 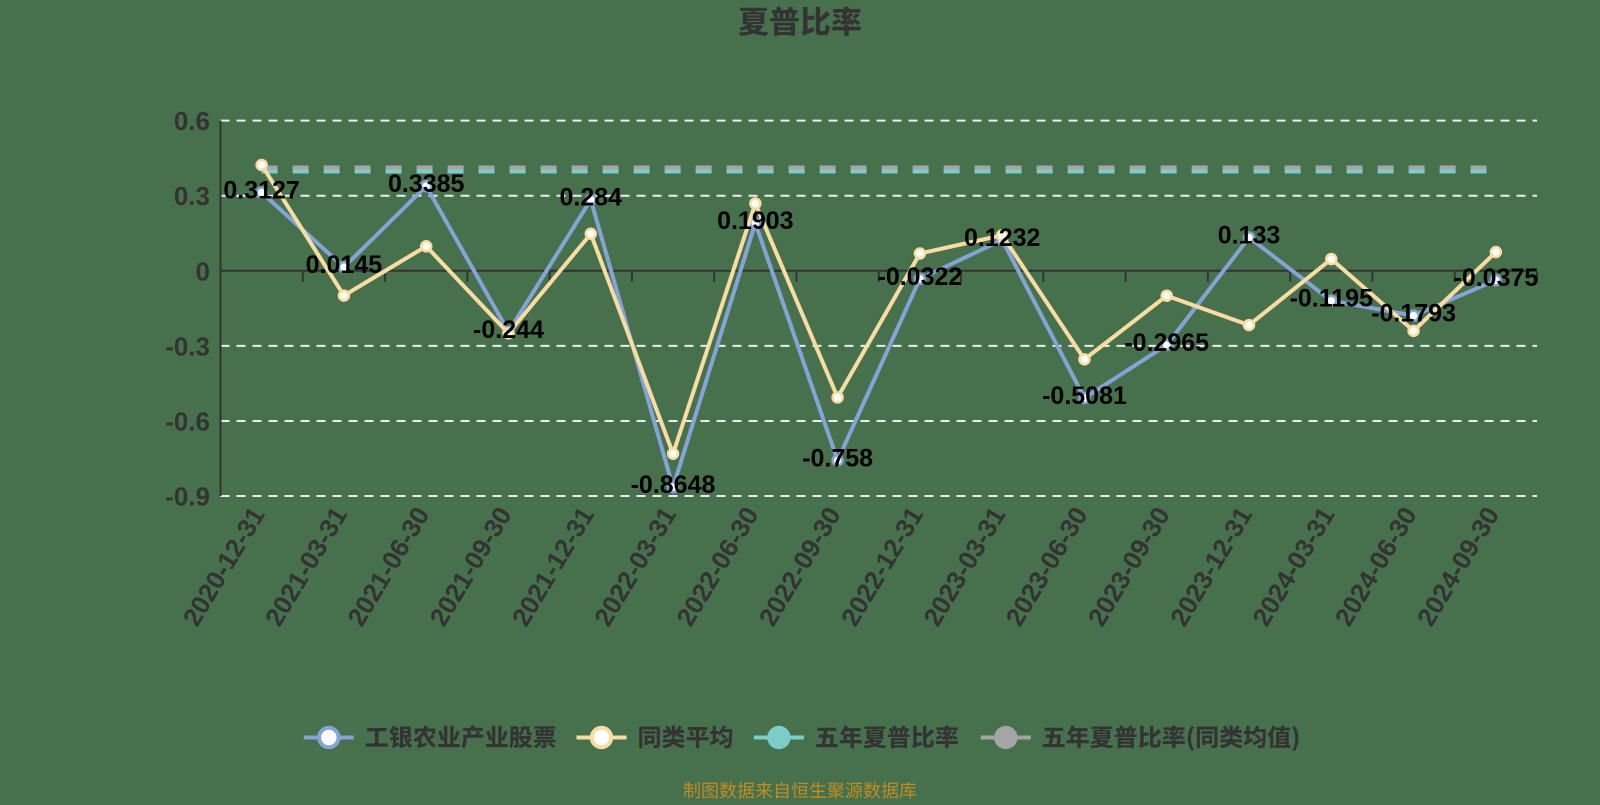 What do you see at coordinates (187, 346) in the screenshot?
I see `svg-text: -0.3` at bounding box center [187, 346].